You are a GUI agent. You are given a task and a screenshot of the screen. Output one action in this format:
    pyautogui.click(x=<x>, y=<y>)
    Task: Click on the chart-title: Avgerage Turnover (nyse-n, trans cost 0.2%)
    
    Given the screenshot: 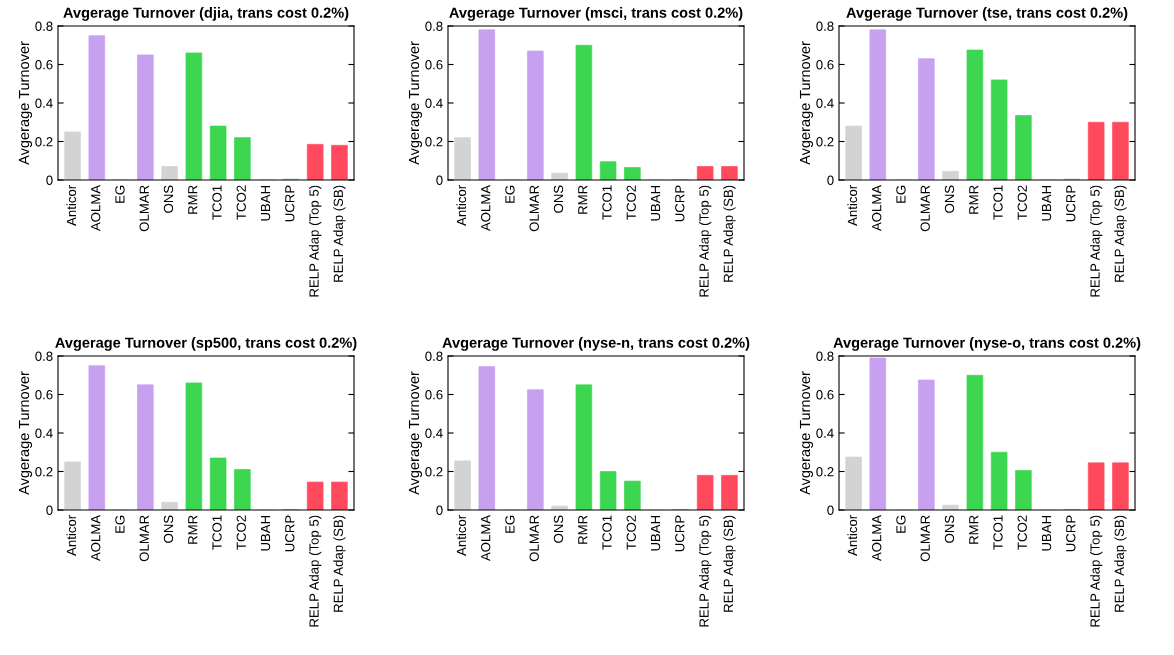 What is the action you would take?
    pyautogui.click(x=596, y=344)
    